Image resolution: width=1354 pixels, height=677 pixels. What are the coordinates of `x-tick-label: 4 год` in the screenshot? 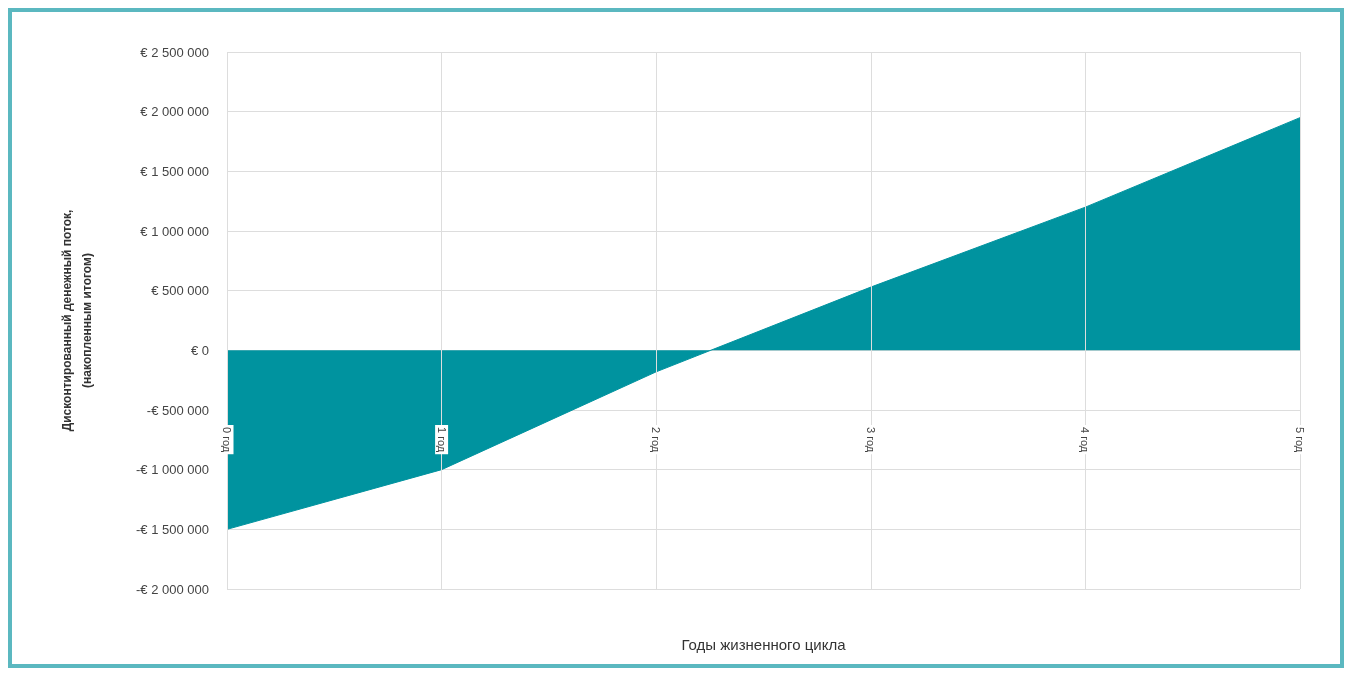 It's located at (1085, 440).